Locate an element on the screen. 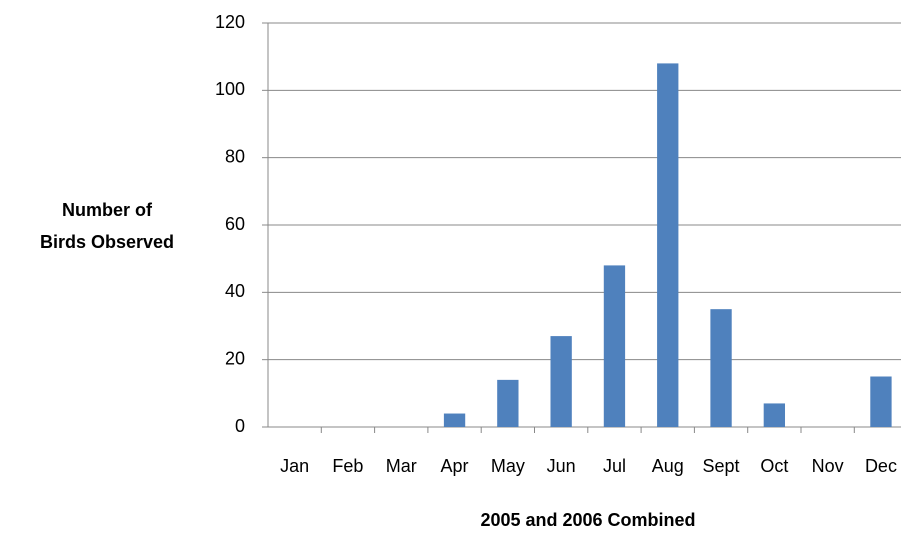  x-tick-label: May is located at coordinates (508, 466).